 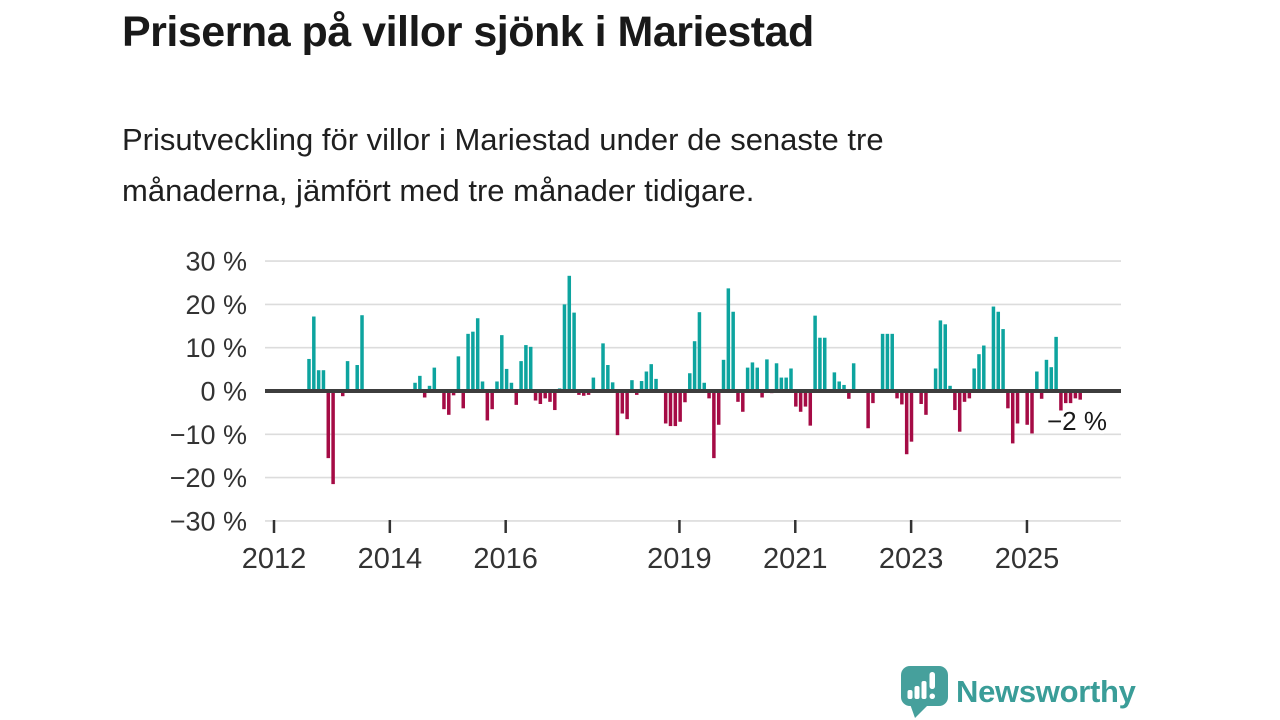 I want to click on x-axis-tick-label: 2021, so click(x=795, y=559).